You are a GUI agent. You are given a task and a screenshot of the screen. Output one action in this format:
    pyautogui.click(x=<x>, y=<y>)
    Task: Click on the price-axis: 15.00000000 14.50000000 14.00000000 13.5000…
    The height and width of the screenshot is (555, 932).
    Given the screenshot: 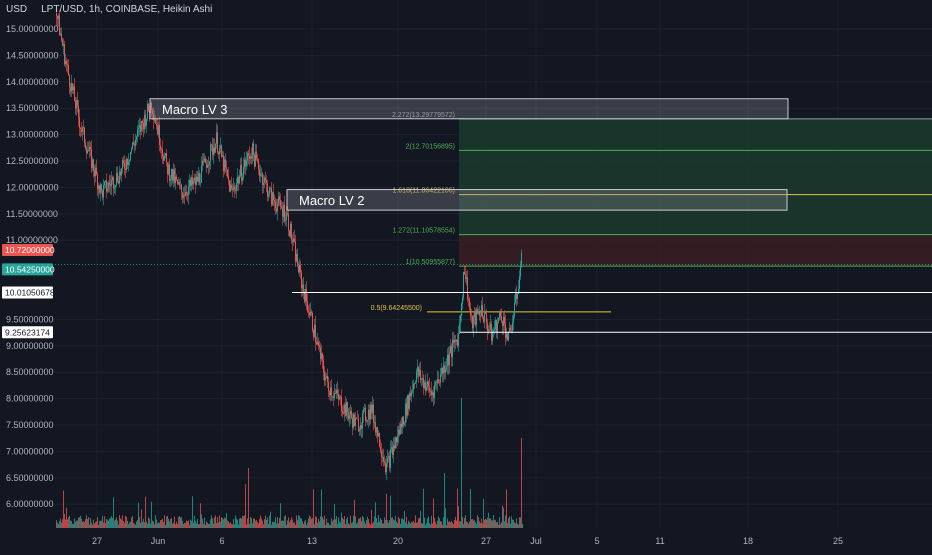 What is the action you would take?
    pyautogui.click(x=32, y=266)
    